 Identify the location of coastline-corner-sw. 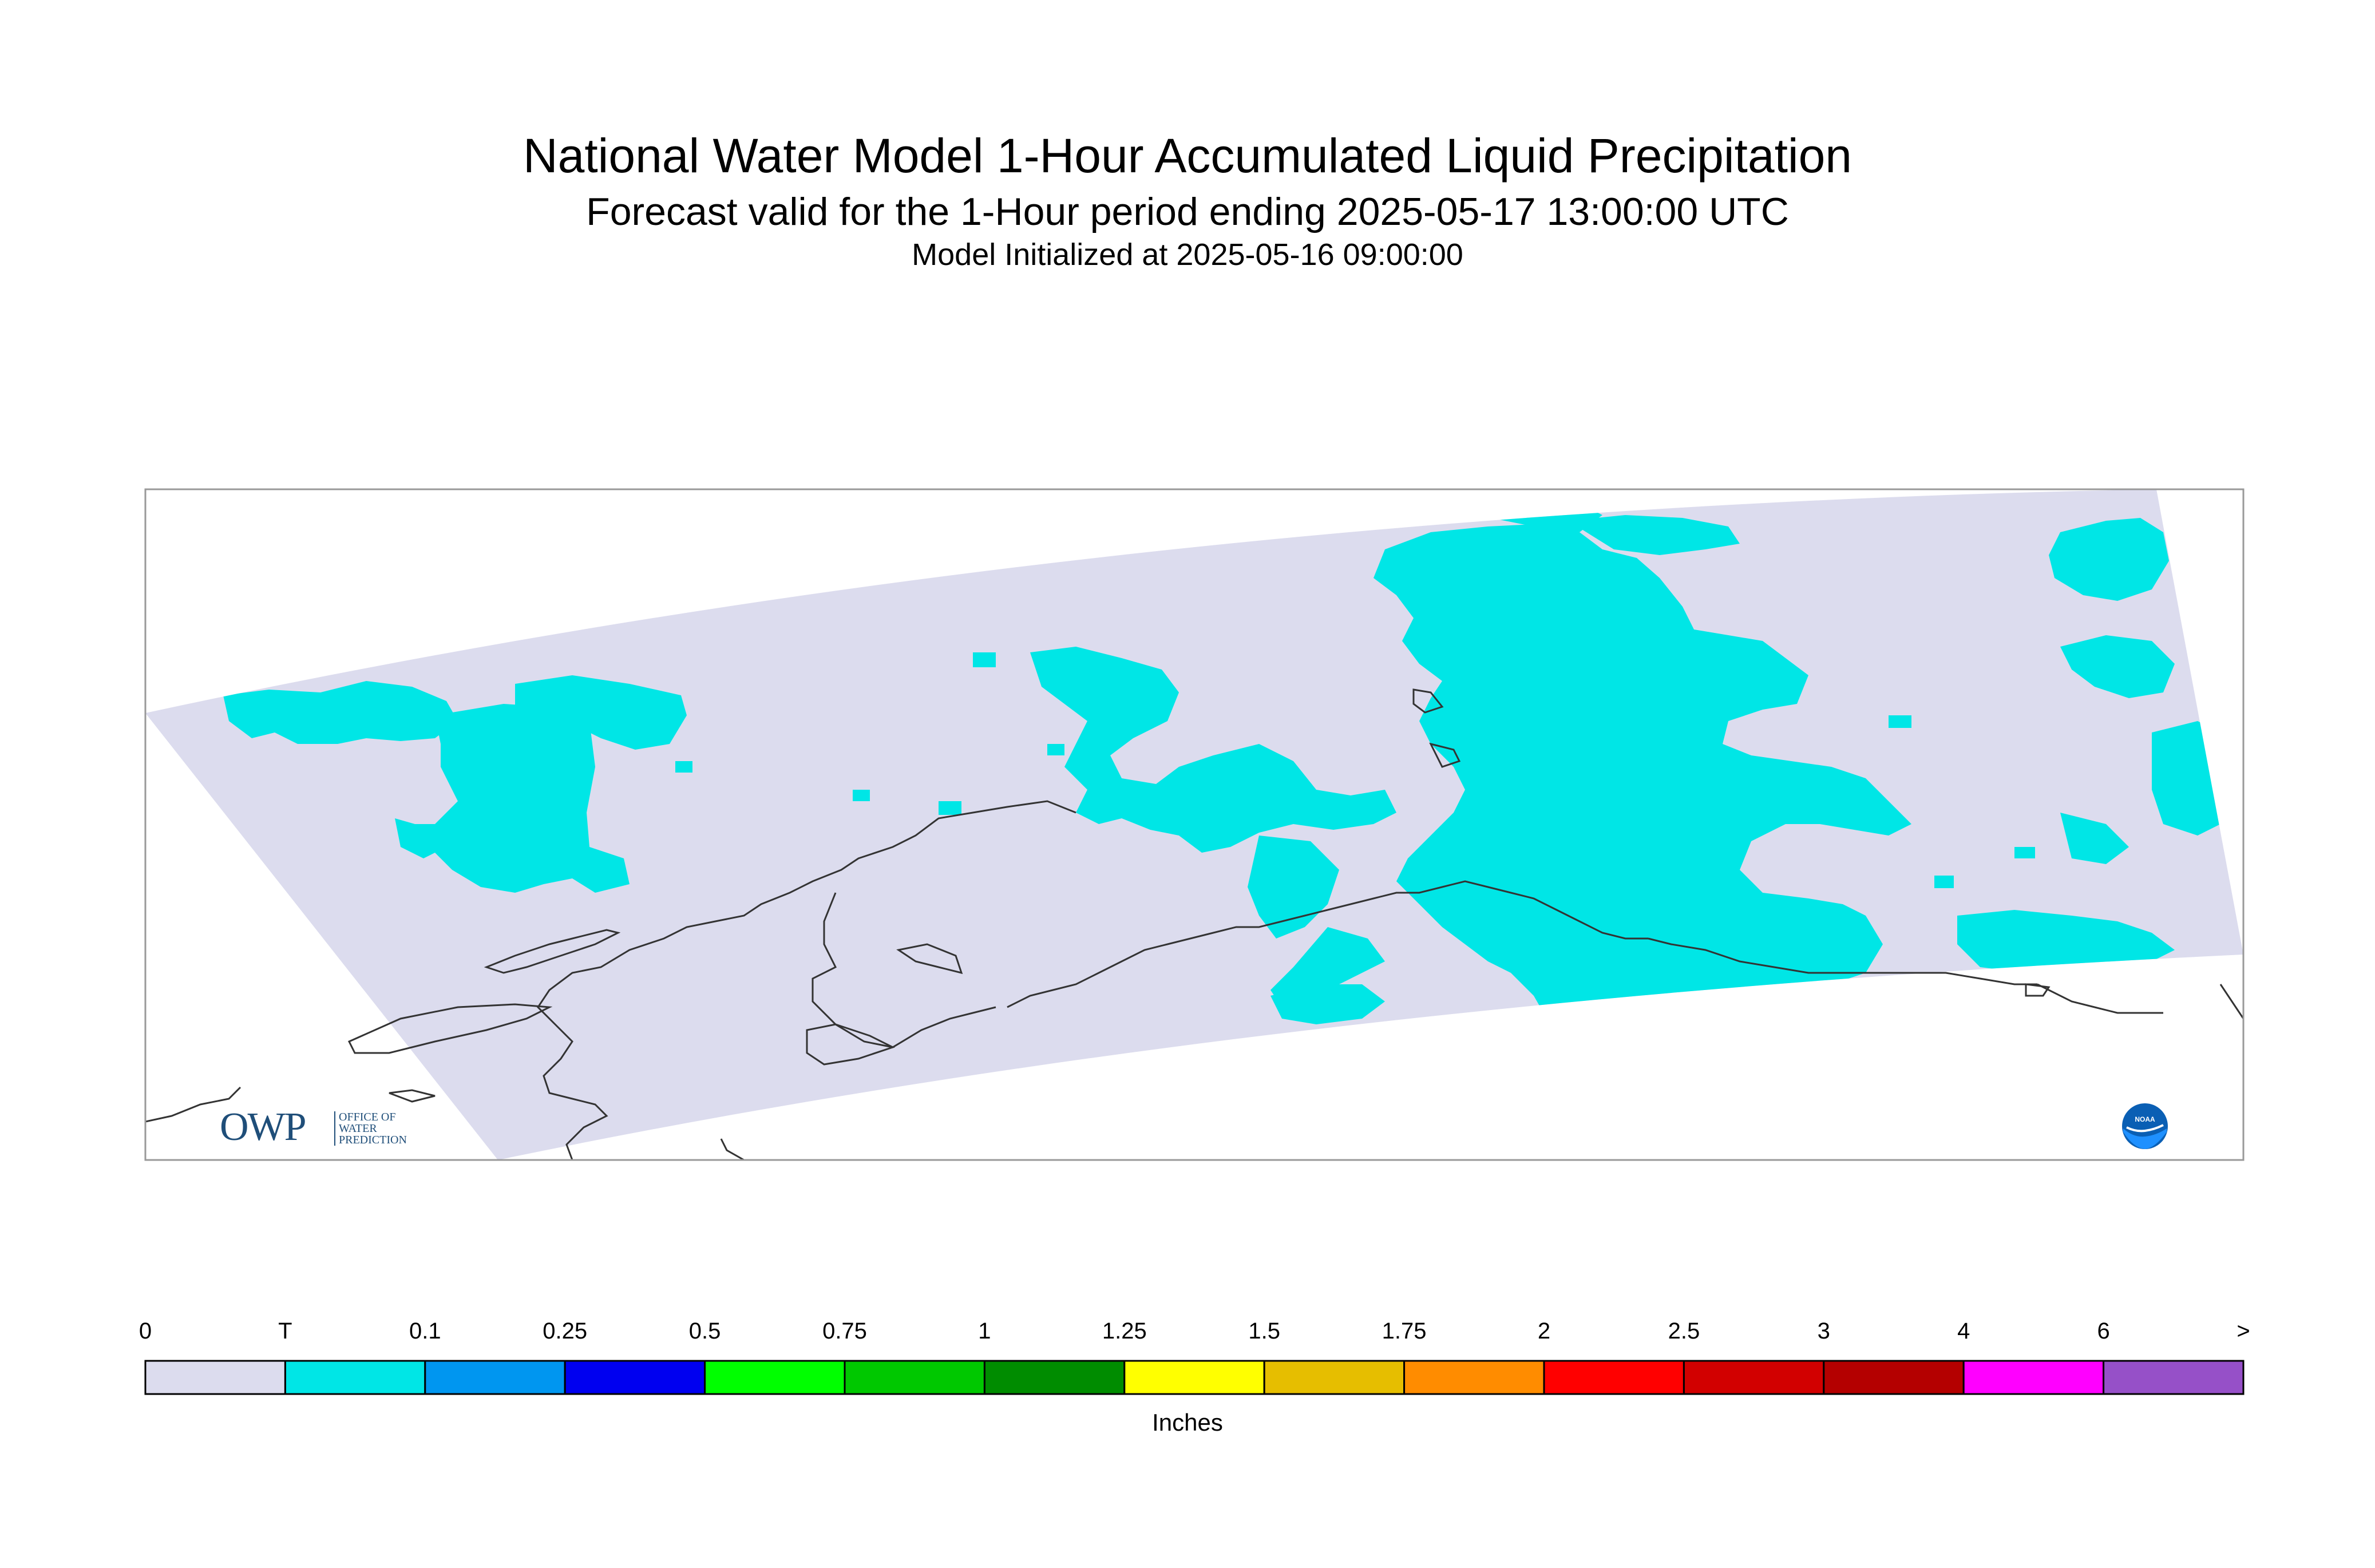
(194, 1104).